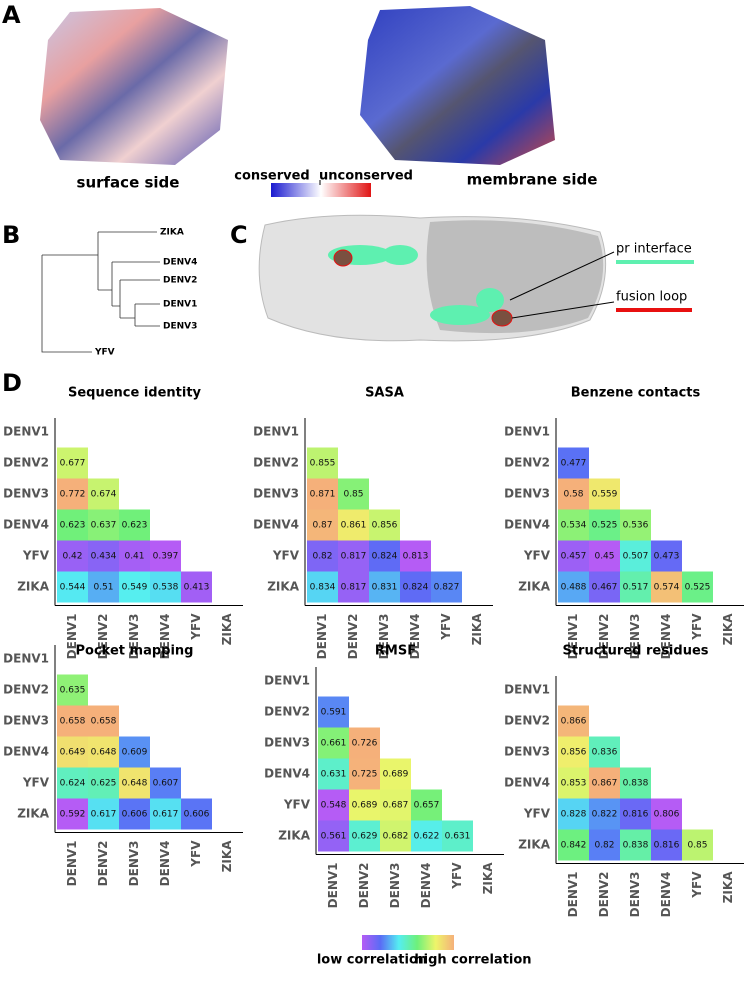 The height and width of the screenshot is (994, 755). I want to click on cell-label: 0.816, so click(636, 815).